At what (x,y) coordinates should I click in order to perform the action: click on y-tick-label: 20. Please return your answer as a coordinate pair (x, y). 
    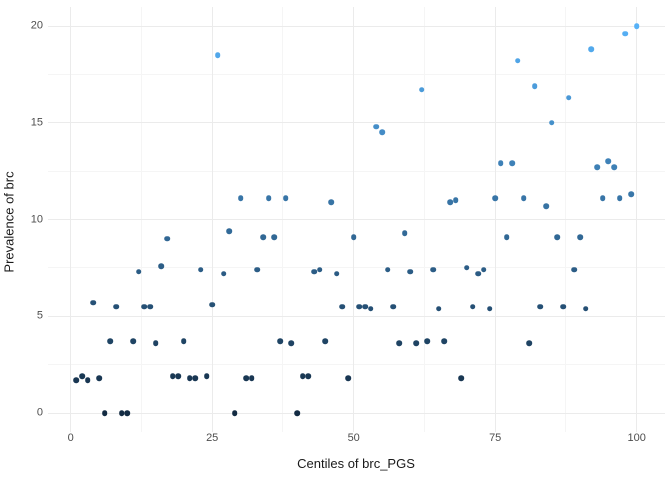
    Looking at the image, I should click on (36, 25).